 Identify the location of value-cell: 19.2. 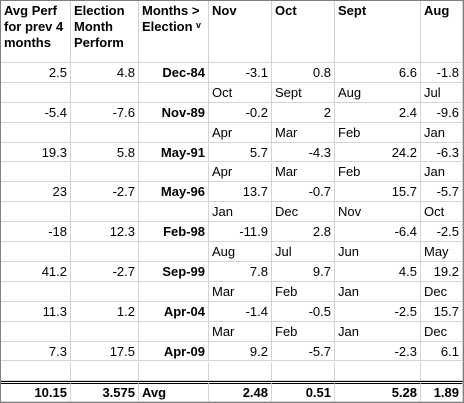
(442, 272).